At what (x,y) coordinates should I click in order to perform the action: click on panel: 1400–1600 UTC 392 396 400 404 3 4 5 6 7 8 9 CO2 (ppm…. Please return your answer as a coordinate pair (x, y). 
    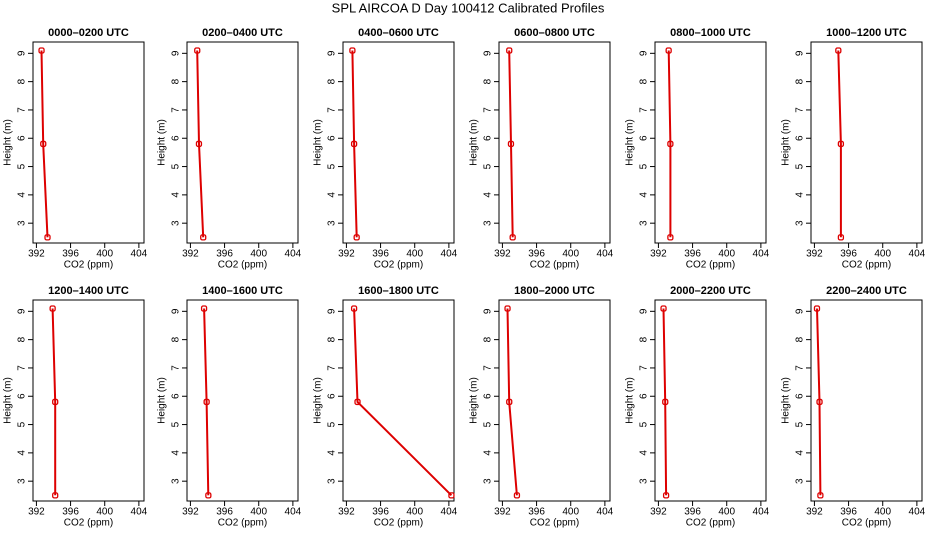
    Looking at the image, I should click on (229, 407).